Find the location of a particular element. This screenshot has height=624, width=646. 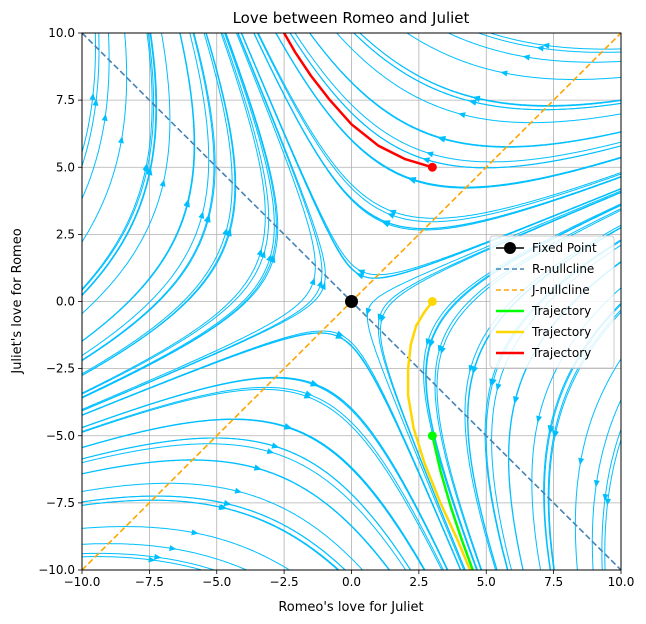

fixed-point-marker is located at coordinates (351, 301).